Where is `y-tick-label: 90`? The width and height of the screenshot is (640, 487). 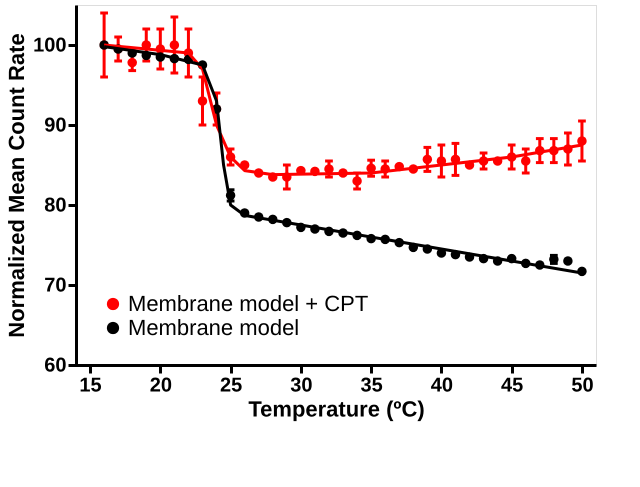
y-tick-label: 90 is located at coordinates (55, 125).